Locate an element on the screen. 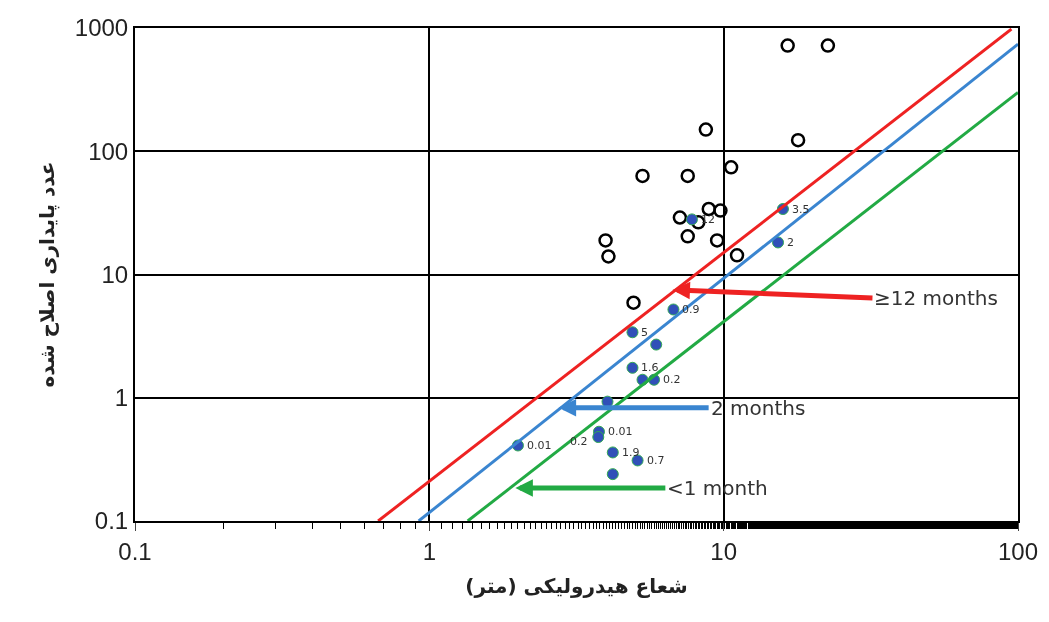  y-tick-label: 100 is located at coordinates (108, 151).